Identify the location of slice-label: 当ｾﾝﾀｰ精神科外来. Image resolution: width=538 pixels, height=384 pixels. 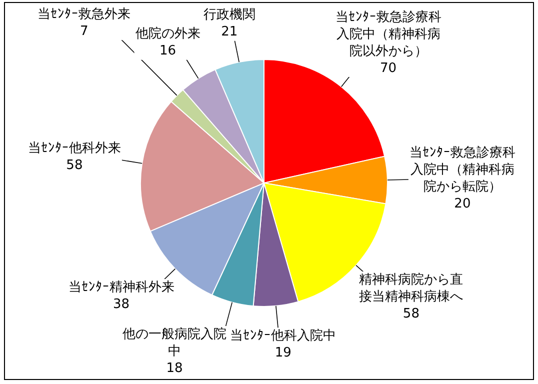
(121, 287).